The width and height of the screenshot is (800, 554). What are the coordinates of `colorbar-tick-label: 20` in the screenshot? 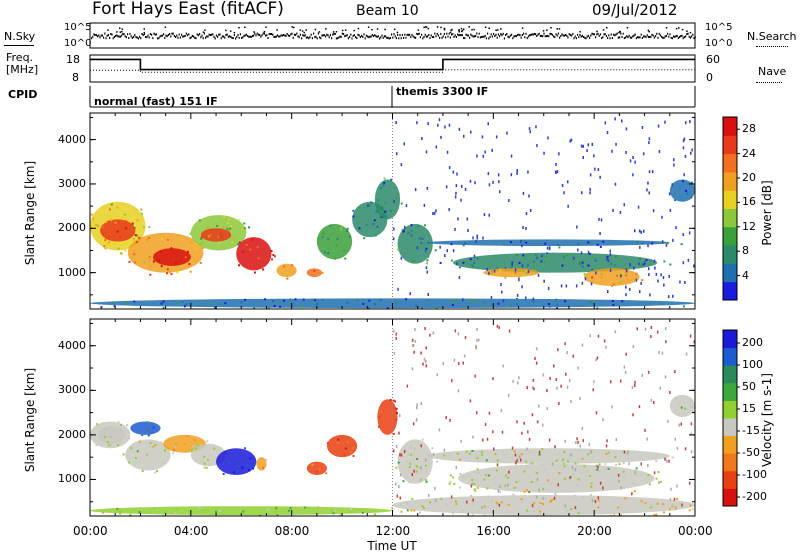 It's located at (749, 177).